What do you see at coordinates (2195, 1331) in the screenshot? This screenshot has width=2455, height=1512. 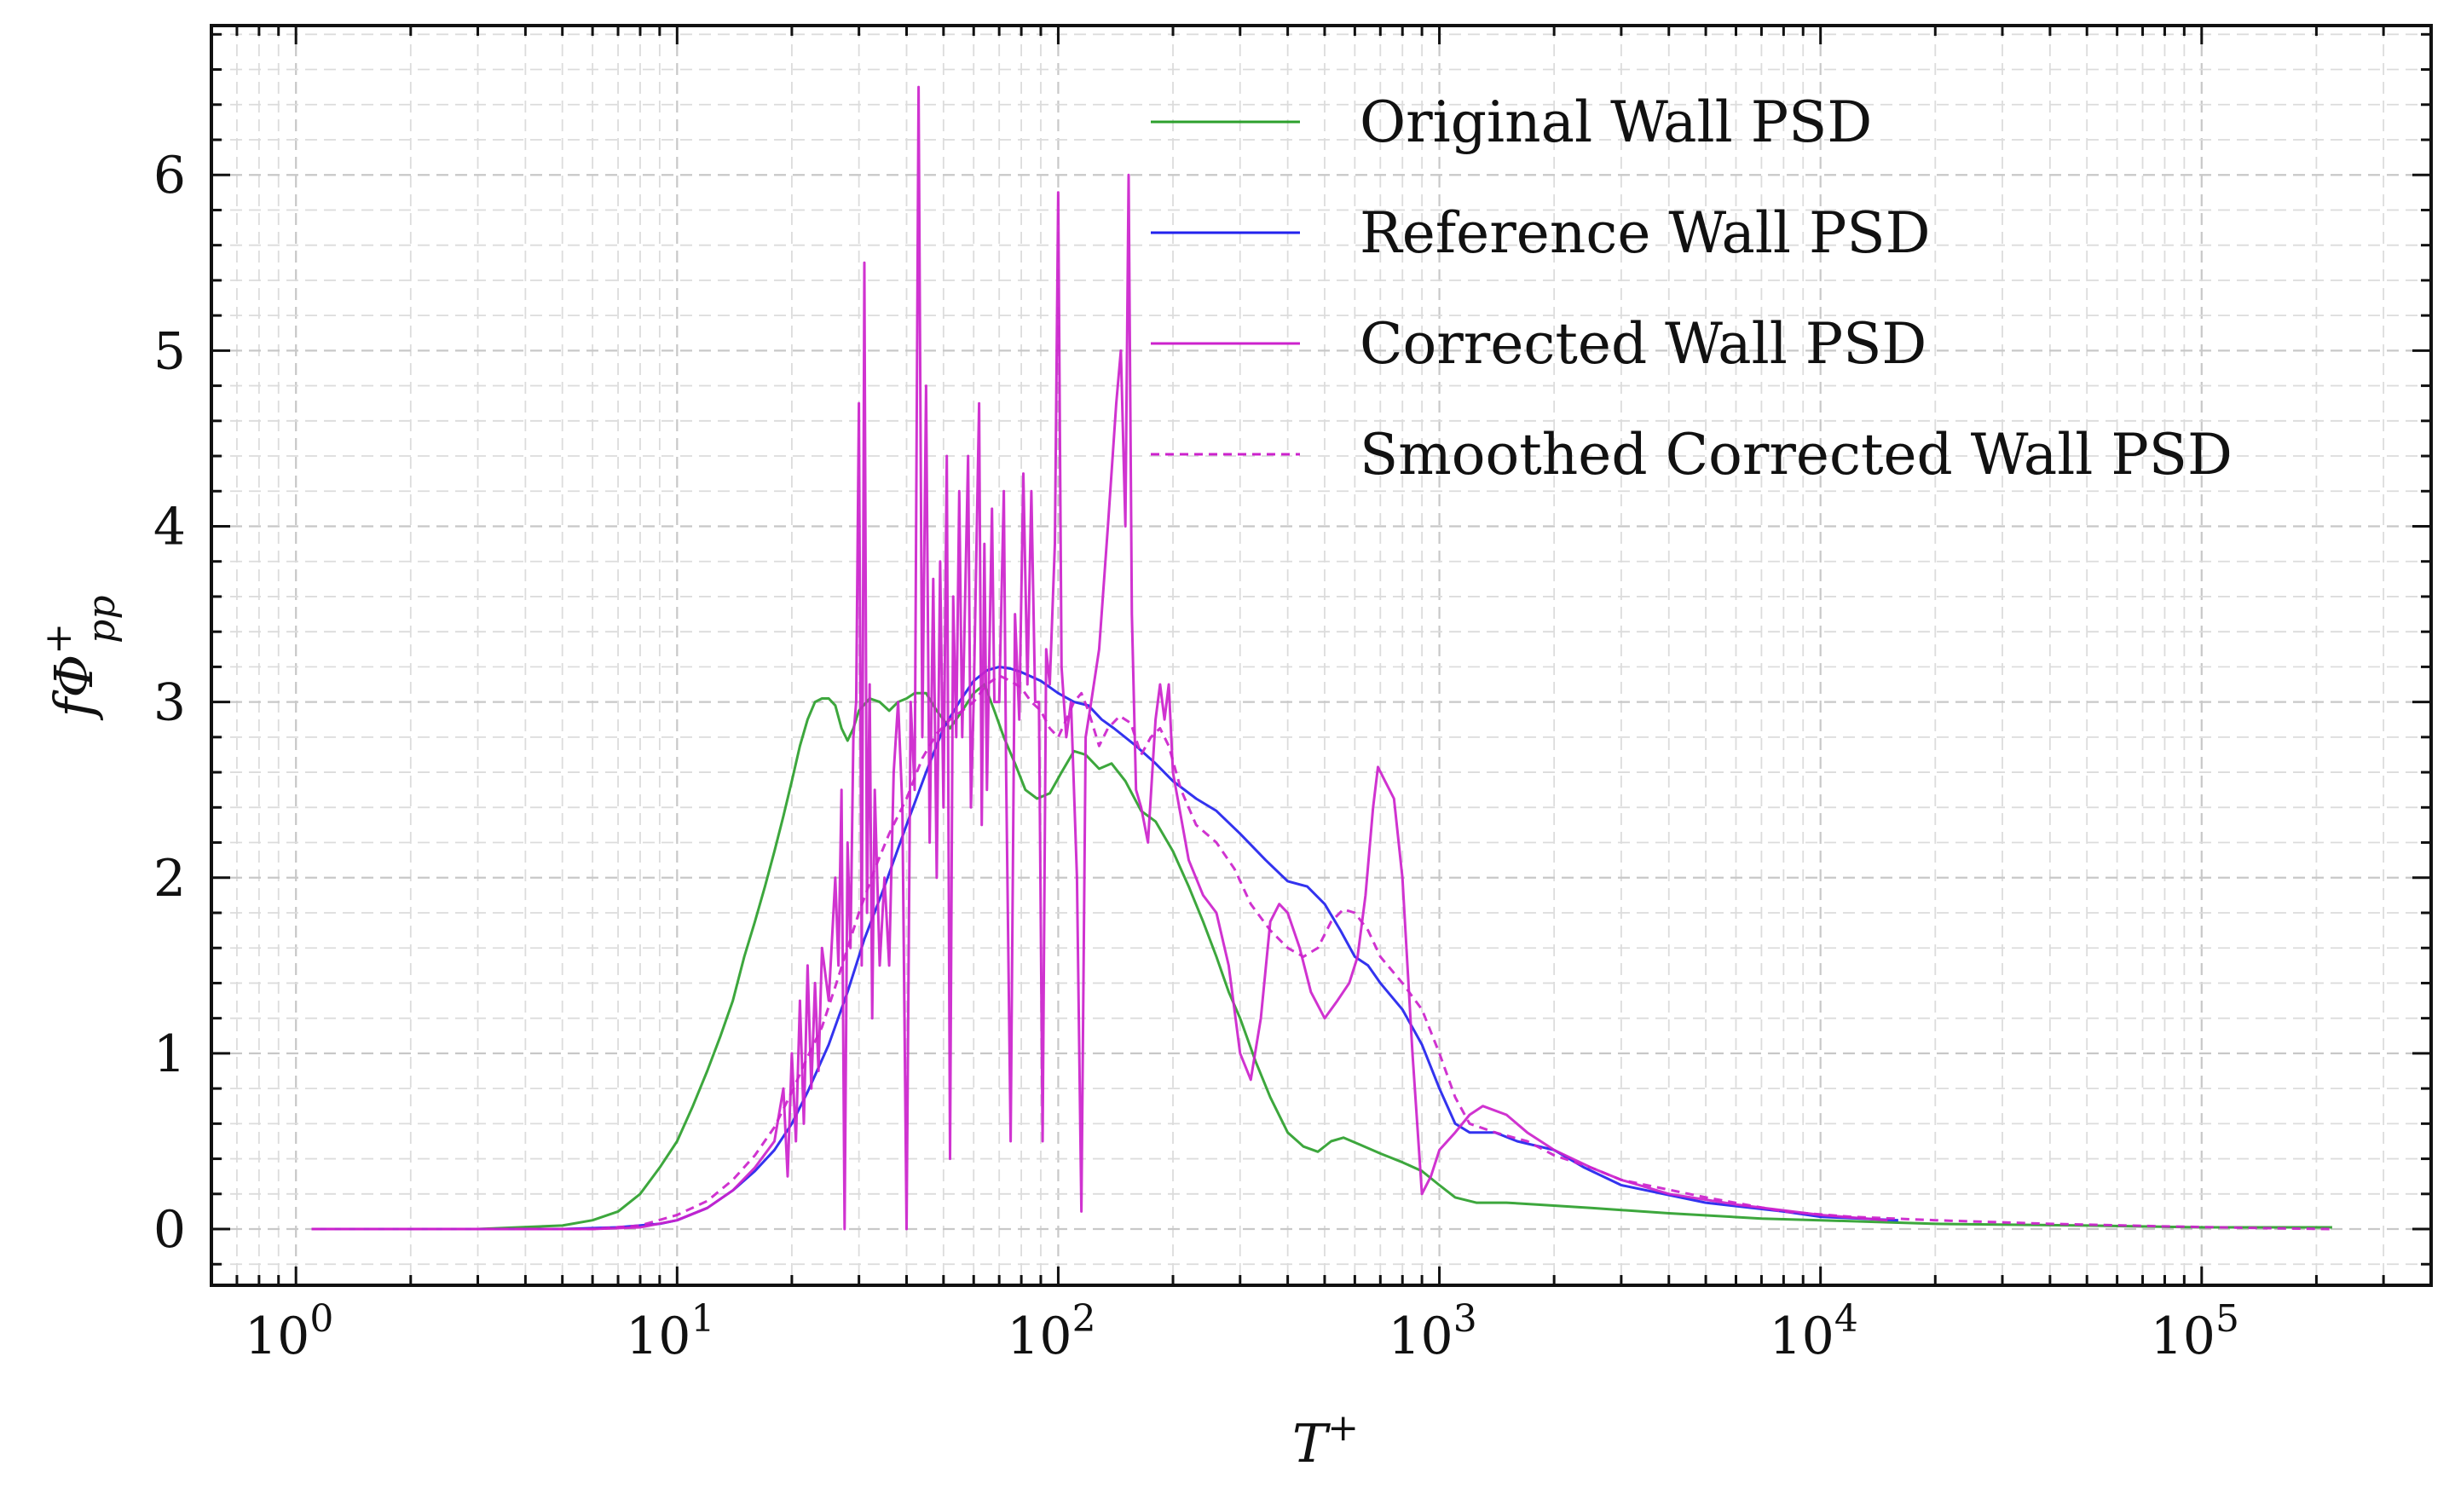 I see `x-tick-label: 10⁵` at bounding box center [2195, 1331].